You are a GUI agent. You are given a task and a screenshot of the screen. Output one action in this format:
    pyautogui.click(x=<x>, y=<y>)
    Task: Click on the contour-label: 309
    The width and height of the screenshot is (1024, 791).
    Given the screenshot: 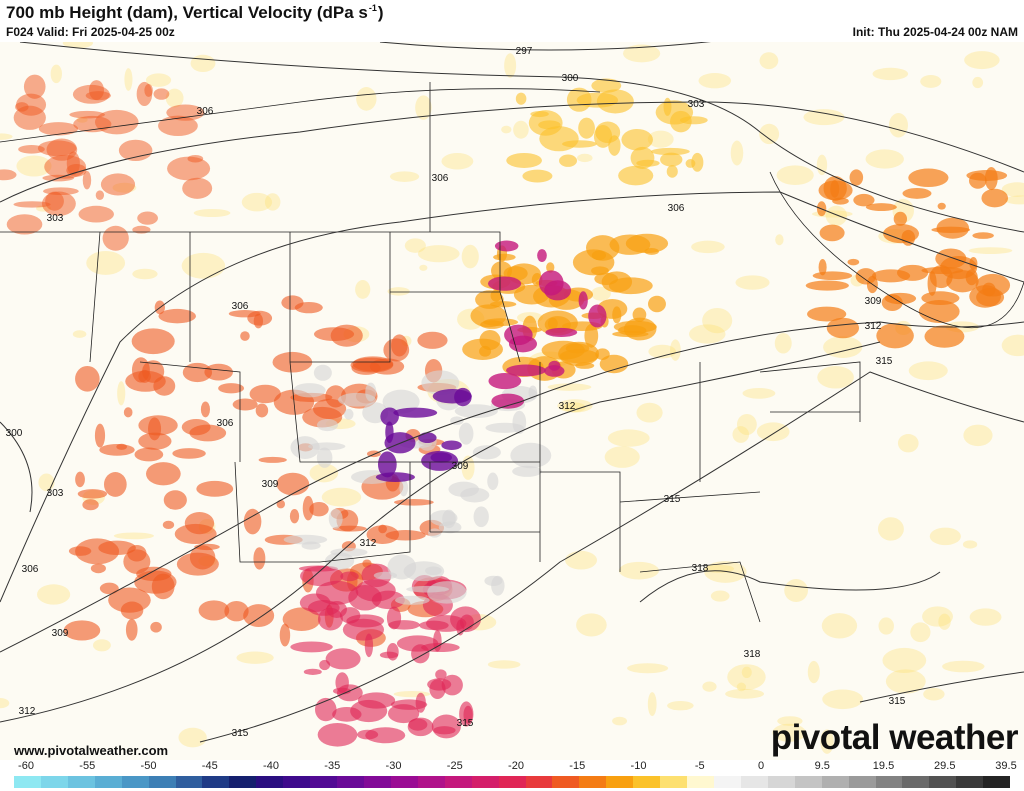 What is the action you would take?
    pyautogui.click(x=60, y=633)
    